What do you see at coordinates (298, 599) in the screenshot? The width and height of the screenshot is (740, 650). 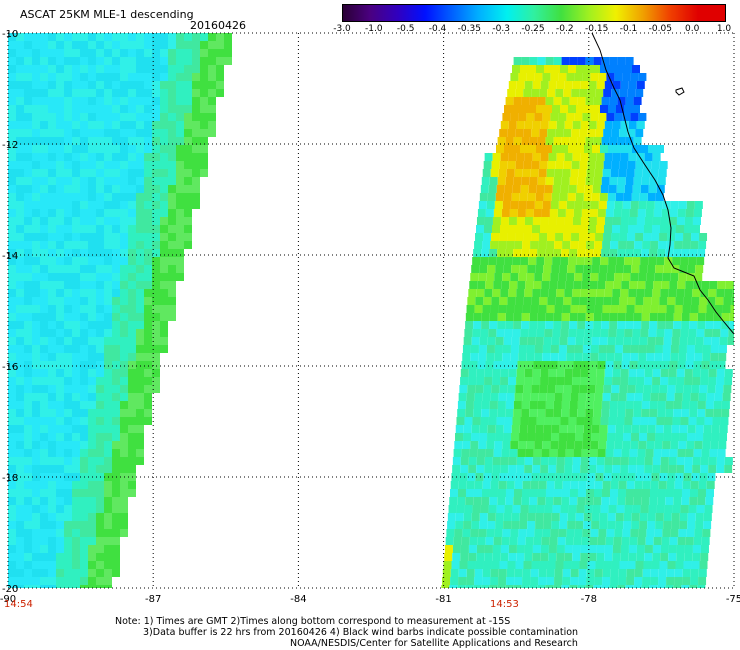 I see `longitude-tick-label: -84` at bounding box center [298, 599].